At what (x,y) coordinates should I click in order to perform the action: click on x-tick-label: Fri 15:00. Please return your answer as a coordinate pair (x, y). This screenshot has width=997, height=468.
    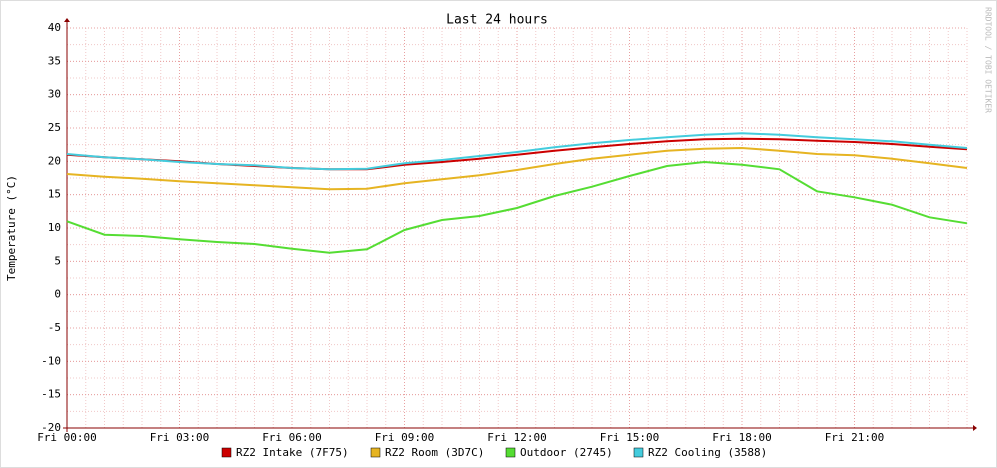
    Looking at the image, I should click on (630, 437).